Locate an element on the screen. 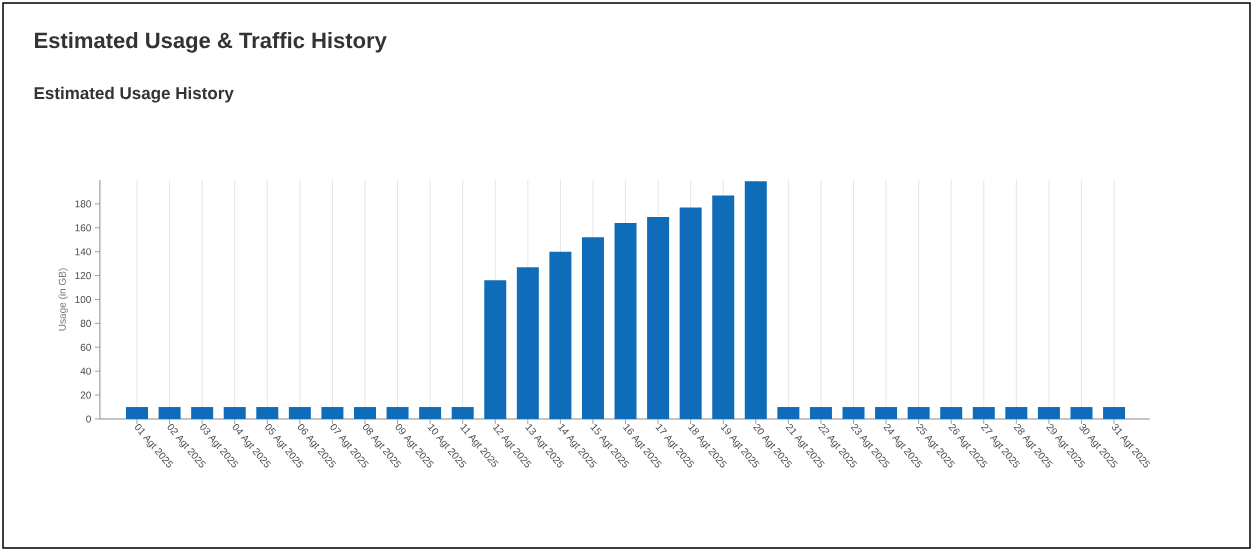  y-tick-label: 160 is located at coordinates (83, 228).